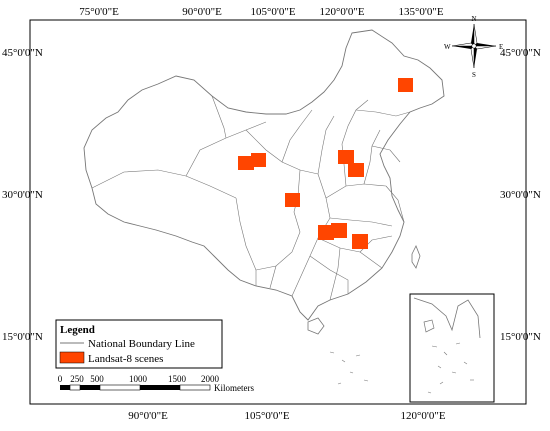  What do you see at coordinates (416, 257) in the screenshot?
I see `taiwan-island` at bounding box center [416, 257].